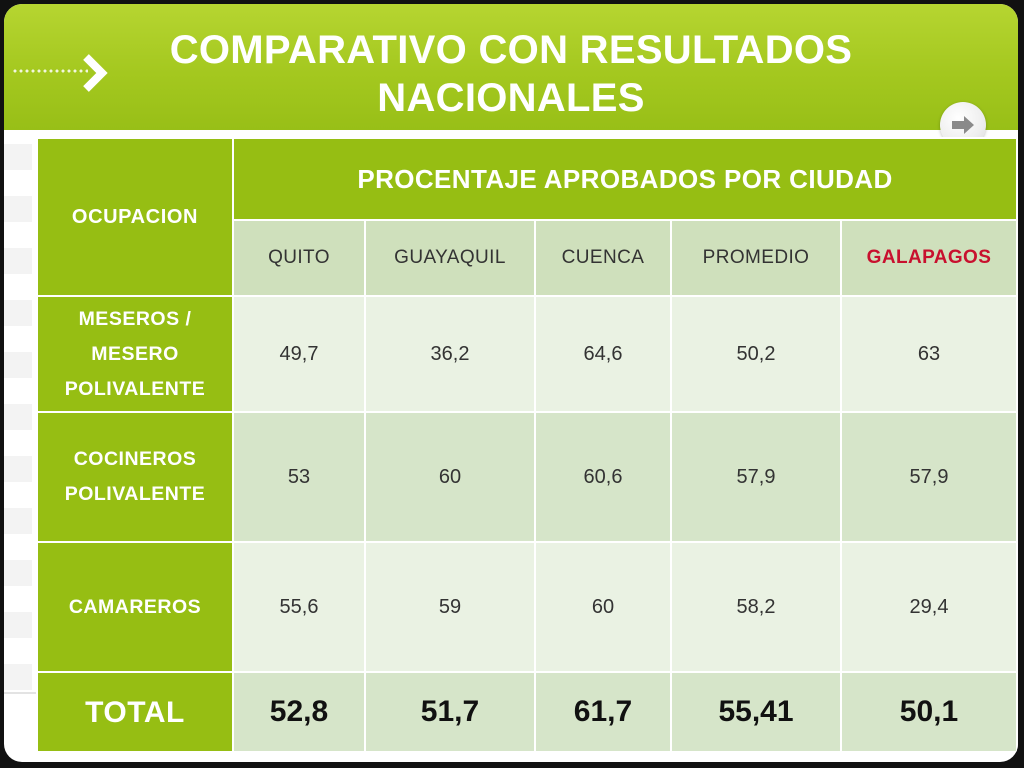 The image size is (1024, 768). What do you see at coordinates (135, 217) in the screenshot?
I see `occupation-header: OCUPACION` at bounding box center [135, 217].